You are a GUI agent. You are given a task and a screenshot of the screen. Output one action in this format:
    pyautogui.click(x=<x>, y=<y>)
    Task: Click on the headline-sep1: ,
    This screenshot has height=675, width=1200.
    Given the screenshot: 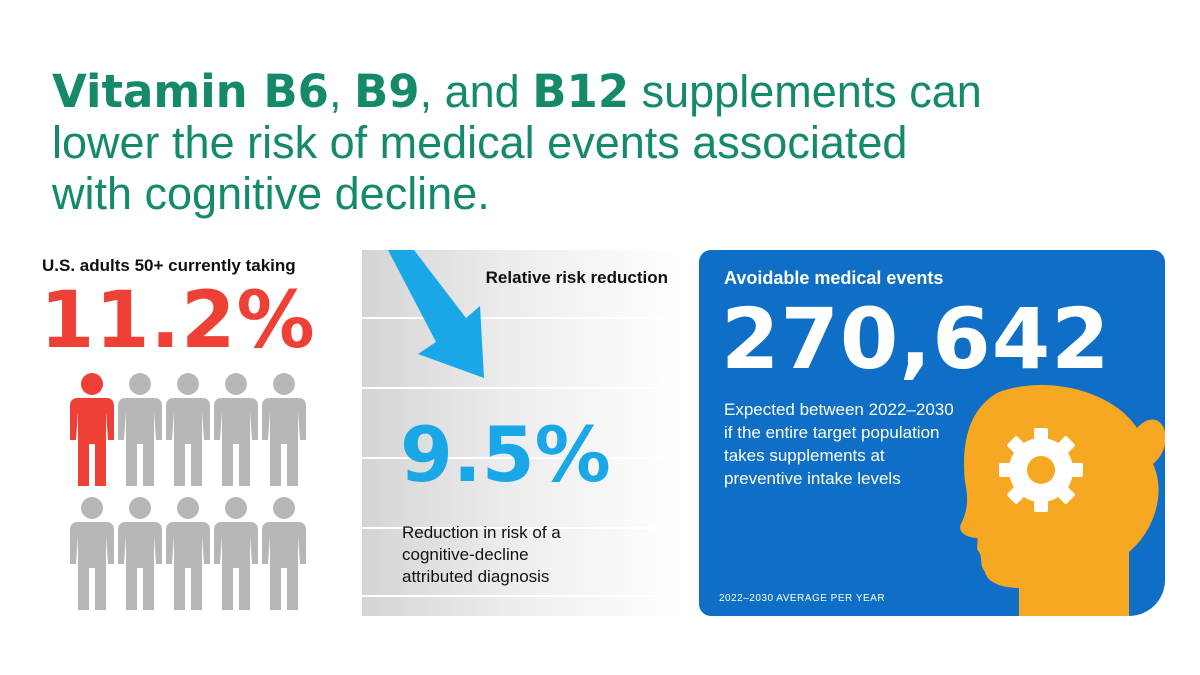 What is the action you would take?
    pyautogui.click(x=341, y=91)
    